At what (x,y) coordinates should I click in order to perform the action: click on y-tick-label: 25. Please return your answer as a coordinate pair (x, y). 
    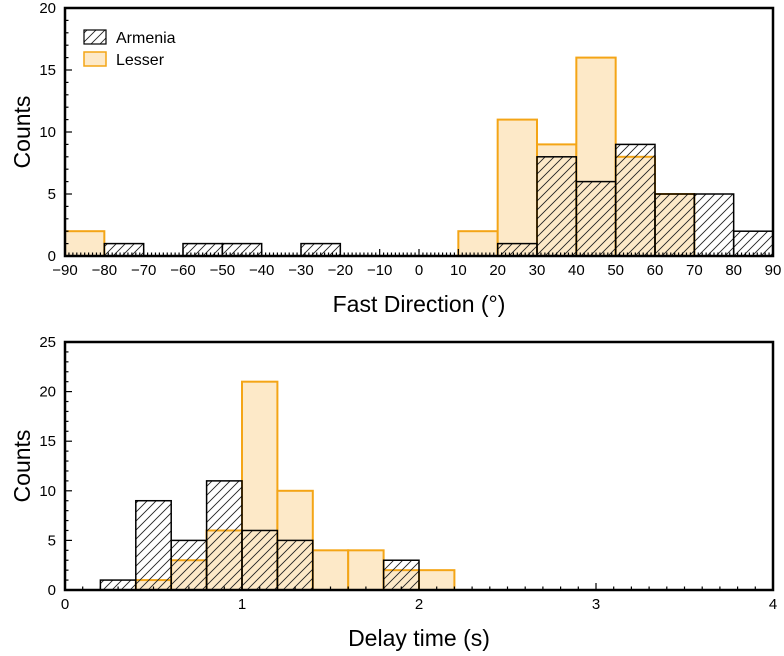
    Looking at the image, I should click on (47, 342).